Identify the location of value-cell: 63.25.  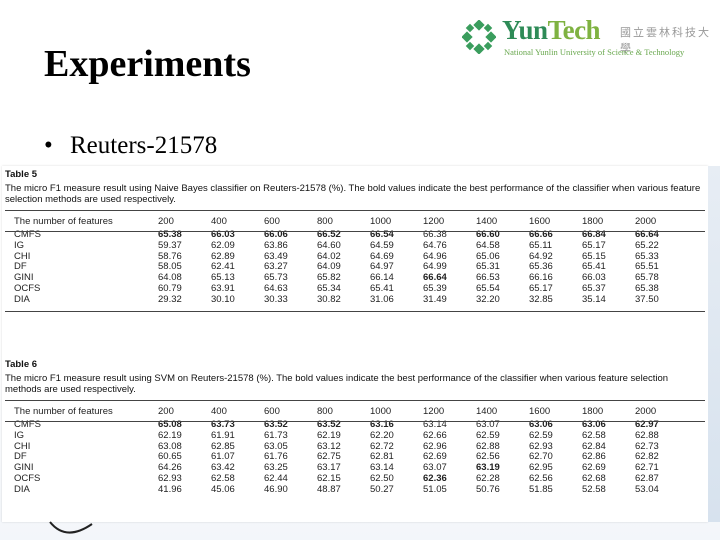
(276, 468).